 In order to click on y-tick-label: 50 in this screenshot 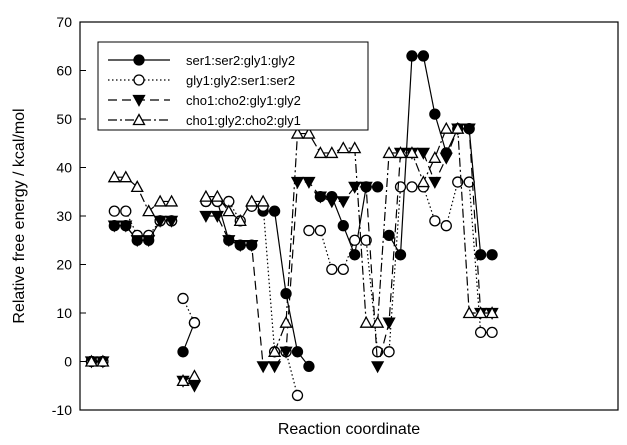, I will do `click(64, 119)`.